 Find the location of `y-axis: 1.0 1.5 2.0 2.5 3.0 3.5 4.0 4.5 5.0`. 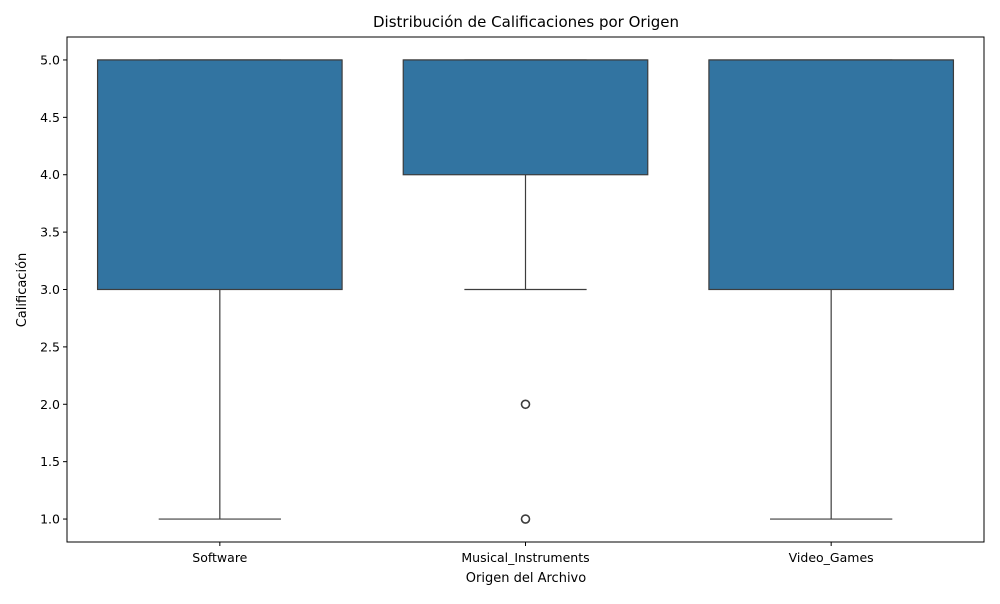

y-axis: 1.0 1.5 2.0 2.5 3.0 3.5 4.0 4.5 5.0 is located at coordinates (53, 289).